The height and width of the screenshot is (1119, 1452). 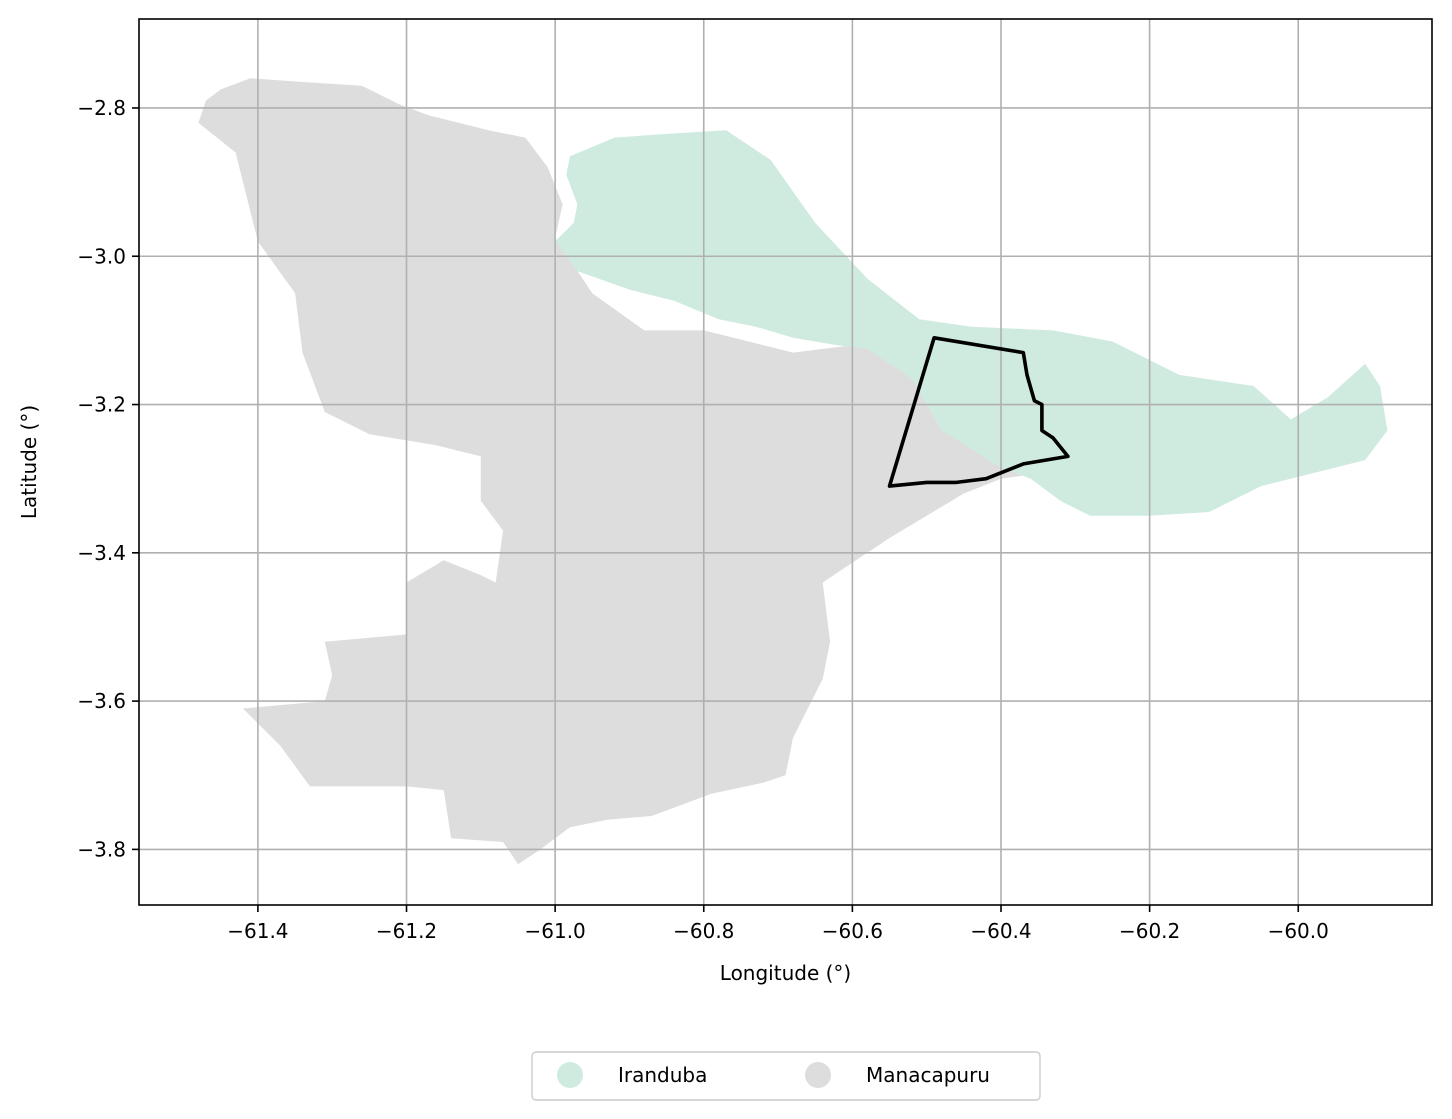 I want to click on legend-item-manacapuru: Manacapuru, so click(x=897, y=1075).